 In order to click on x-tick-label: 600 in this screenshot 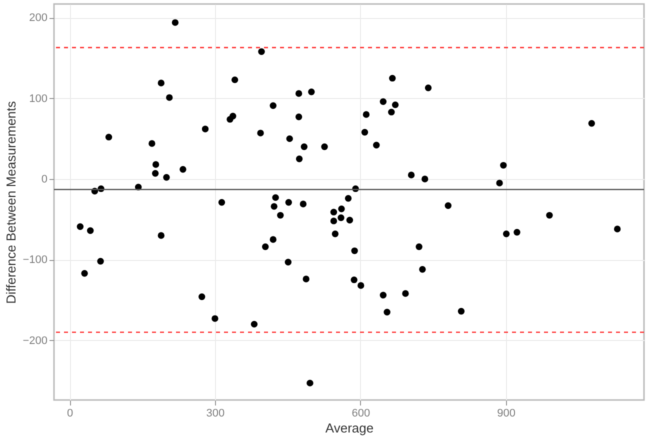, I will do `click(361, 414)`.